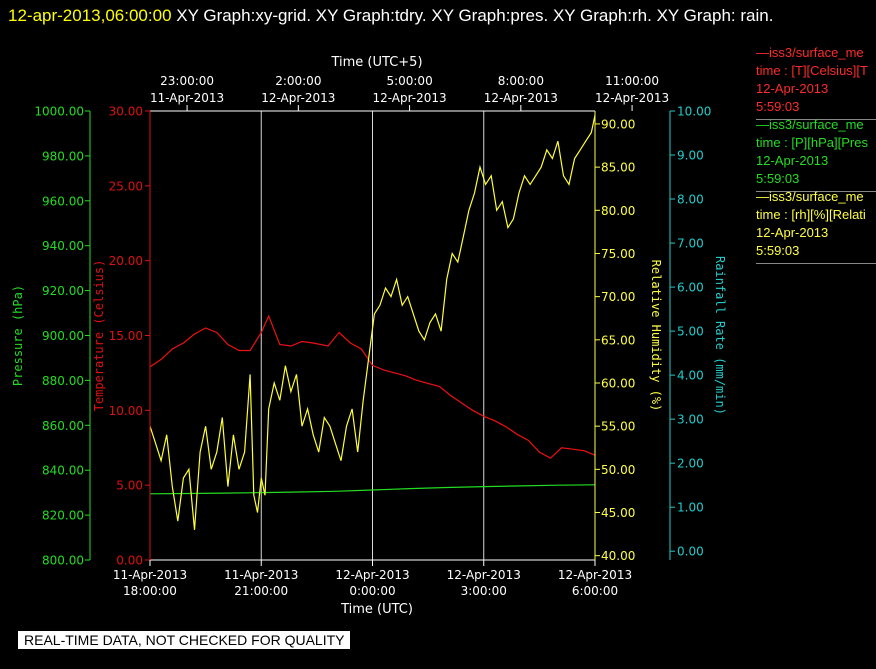 The image size is (876, 669). Describe the element at coordinates (484, 591) in the screenshot. I see `utc-tick-time: 3:00:00` at that location.